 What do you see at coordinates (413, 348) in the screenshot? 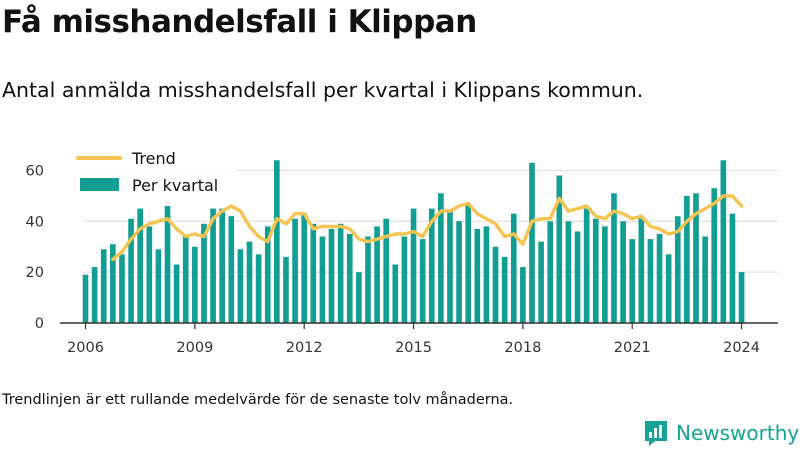
I see `x-tick-label: 2015` at bounding box center [413, 348].